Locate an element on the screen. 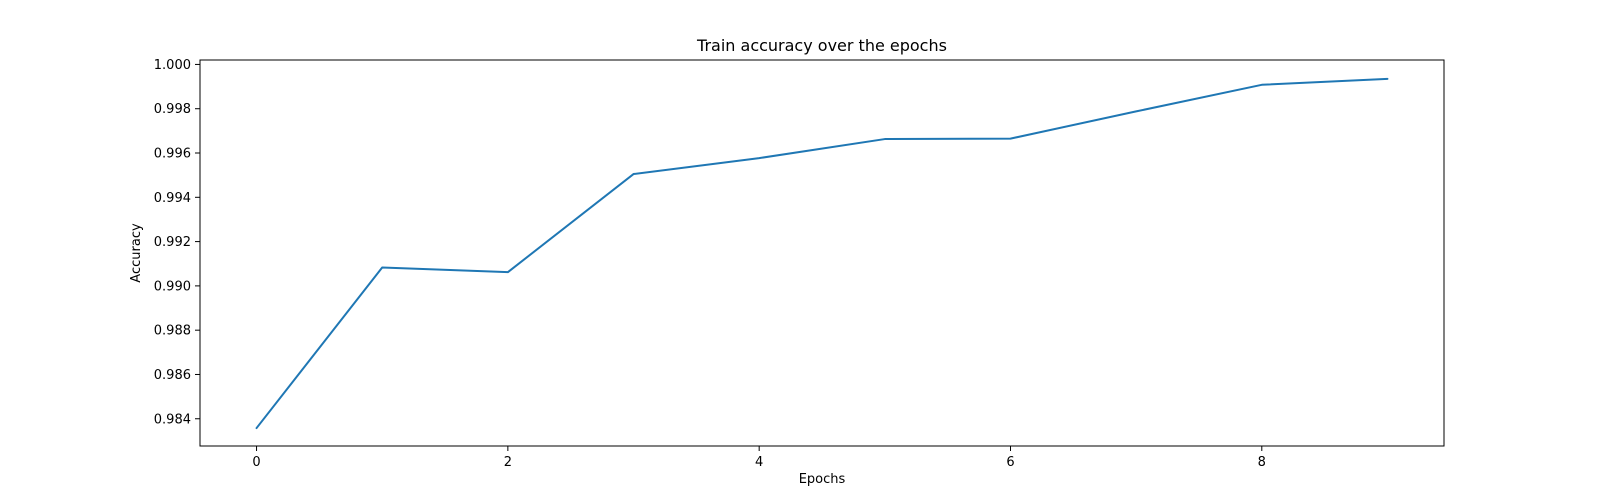 Image resolution: width=1600 pixels, height=500 pixels. chart-title: Train accuracy over the epochs is located at coordinates (821, 45).